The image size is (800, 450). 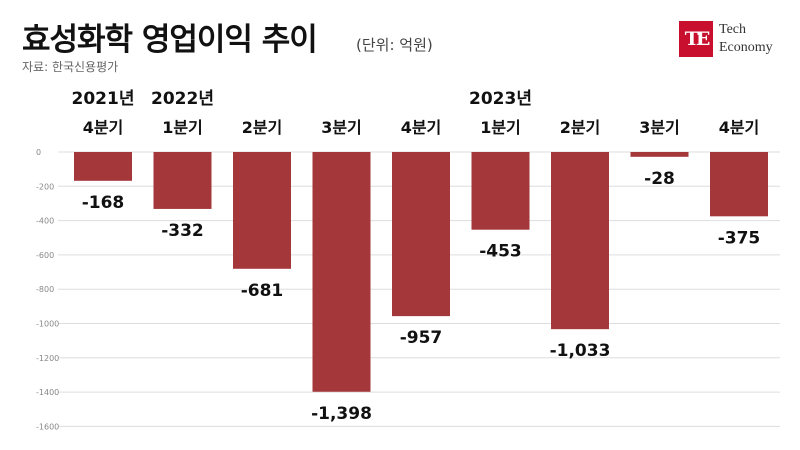 What do you see at coordinates (341, 414) in the screenshot?
I see `value-label: -1,398` at bounding box center [341, 414].